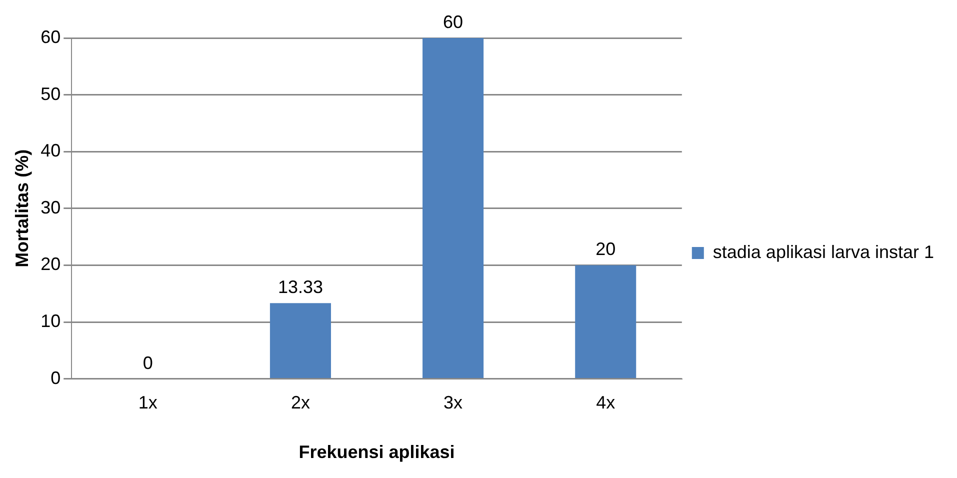  Describe the element at coordinates (50, 94) in the screenshot. I see `y-tick-label: 50` at that location.